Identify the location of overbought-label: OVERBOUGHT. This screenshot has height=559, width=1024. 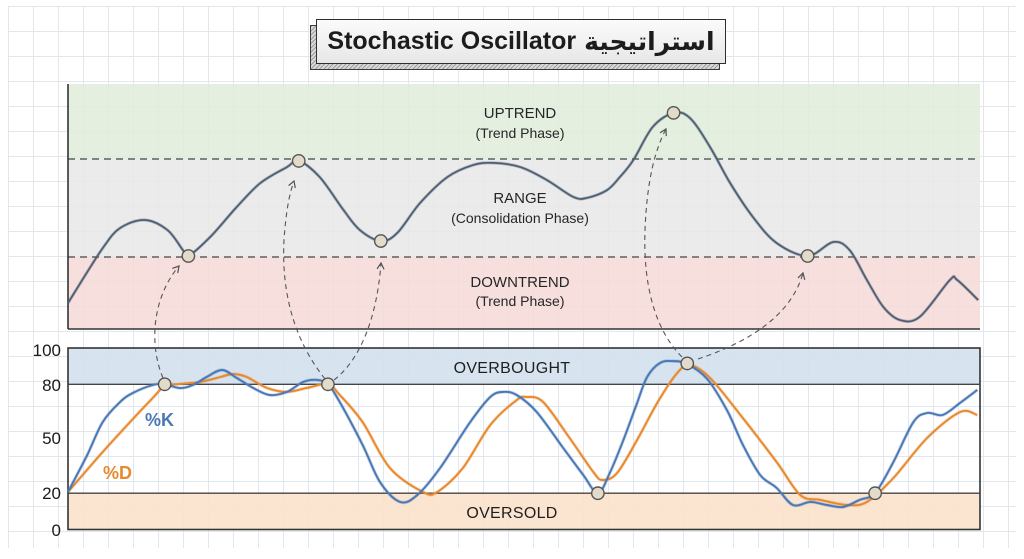
(512, 368).